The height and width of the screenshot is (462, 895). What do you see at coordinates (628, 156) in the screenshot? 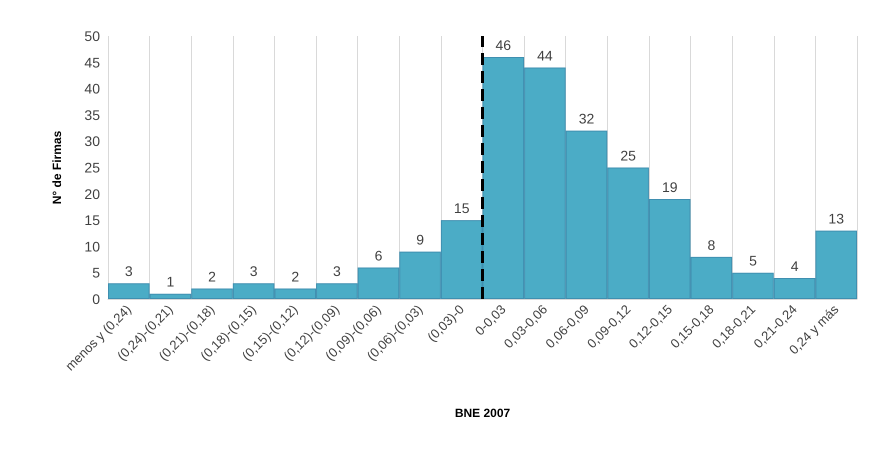
I see `data-label: 25` at bounding box center [628, 156].